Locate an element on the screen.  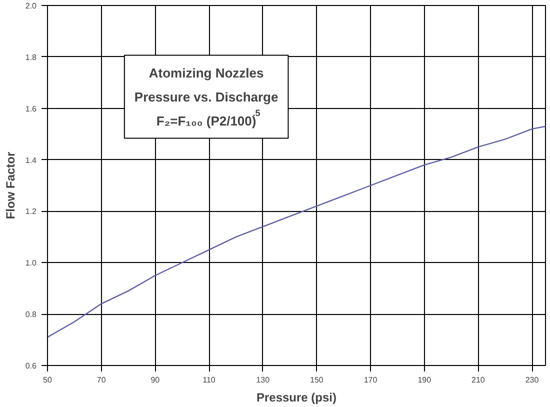
y-tick-label: 1.8 is located at coordinates (31, 57).